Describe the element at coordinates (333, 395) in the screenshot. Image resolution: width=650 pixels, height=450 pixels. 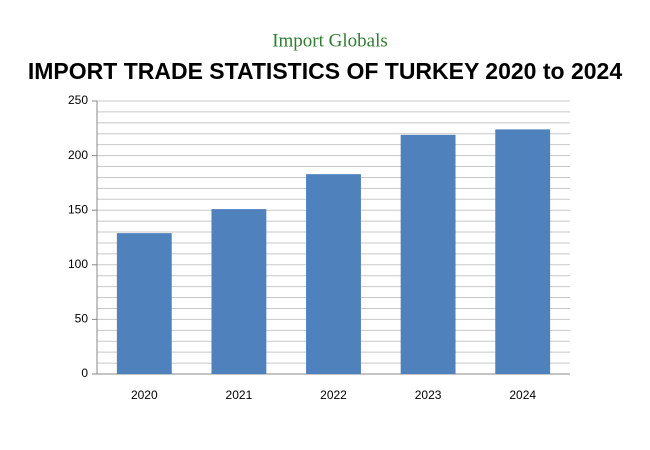
I see `x-tick-label: 2022` at that location.